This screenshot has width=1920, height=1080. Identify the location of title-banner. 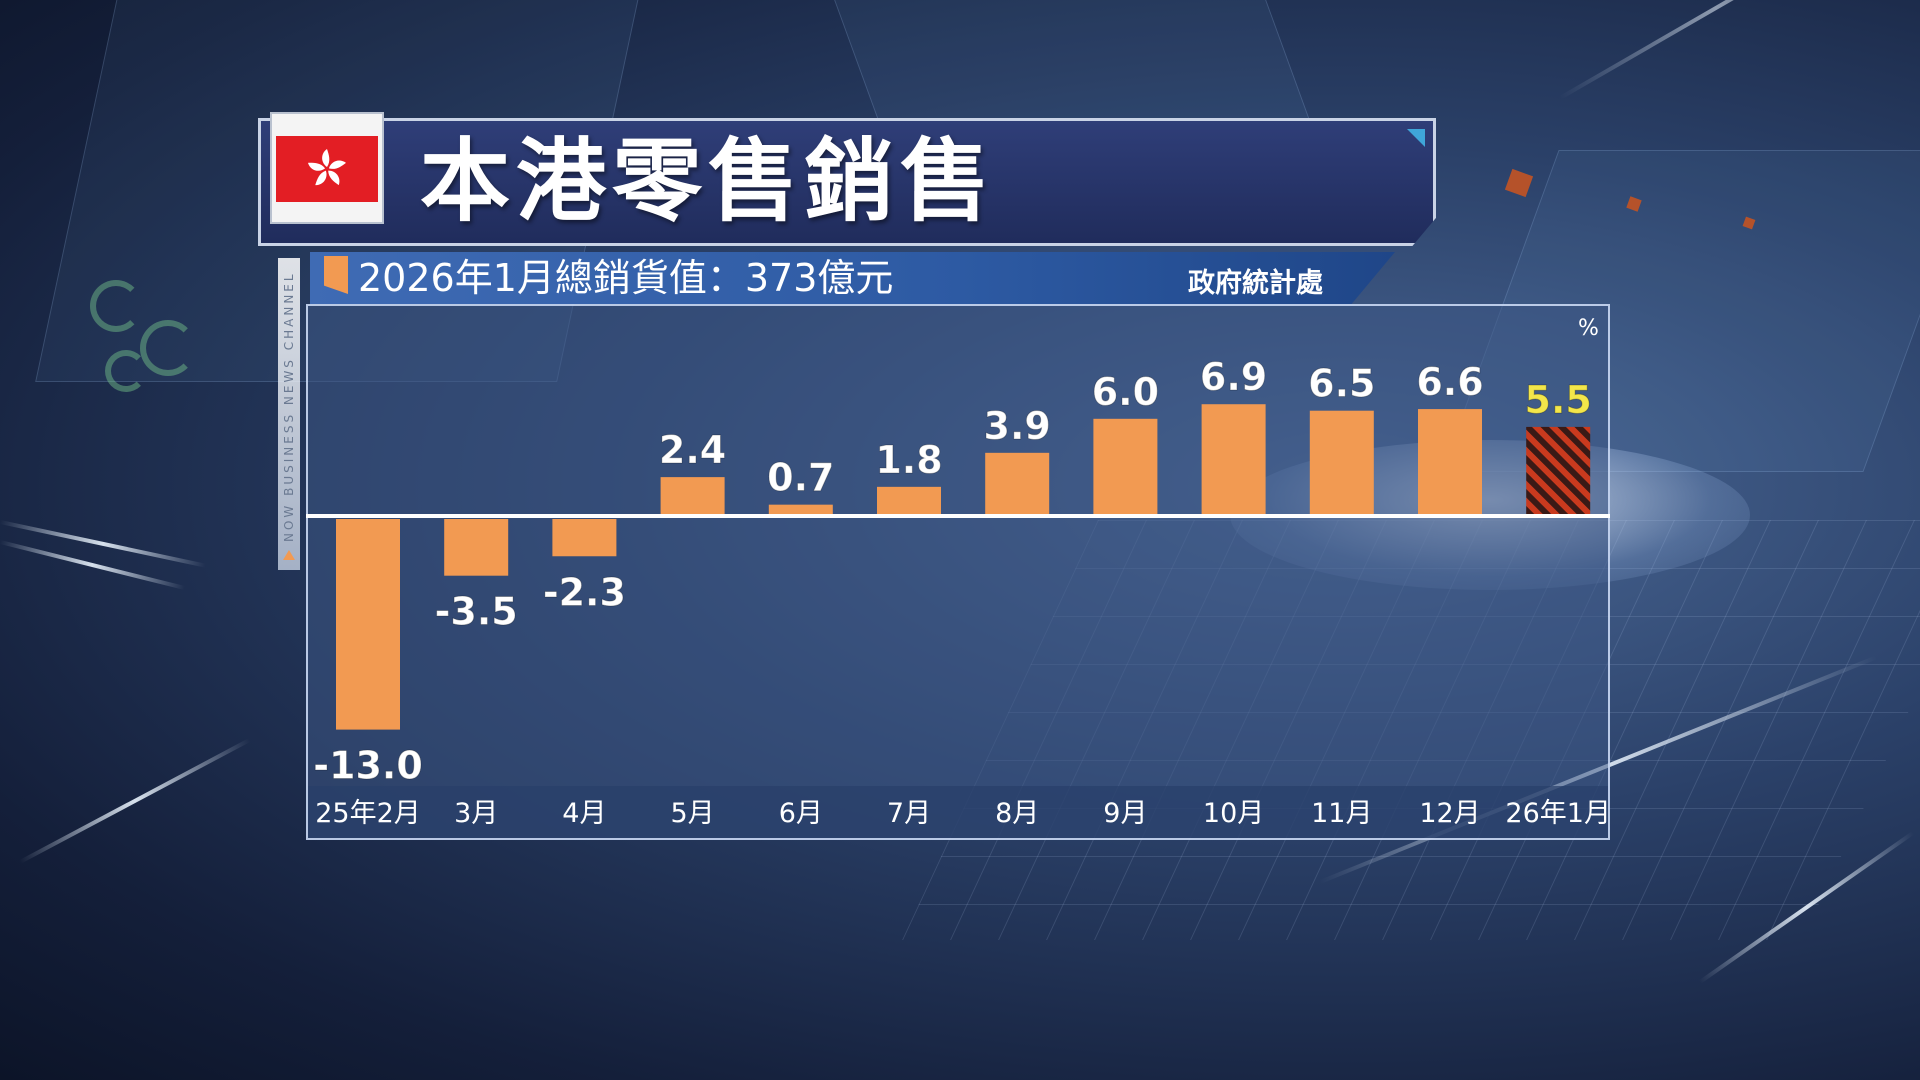
(847, 182).